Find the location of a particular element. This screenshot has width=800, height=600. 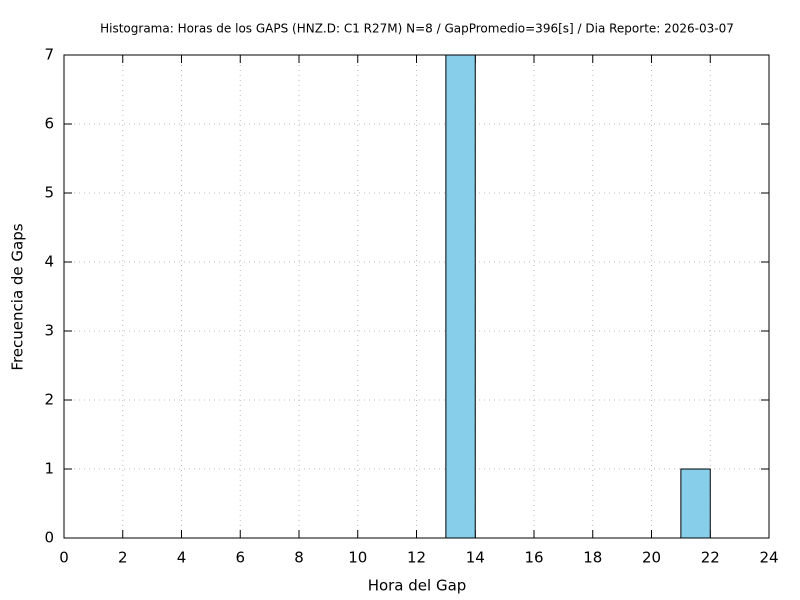

x-tick-label: 12 is located at coordinates (416, 558).